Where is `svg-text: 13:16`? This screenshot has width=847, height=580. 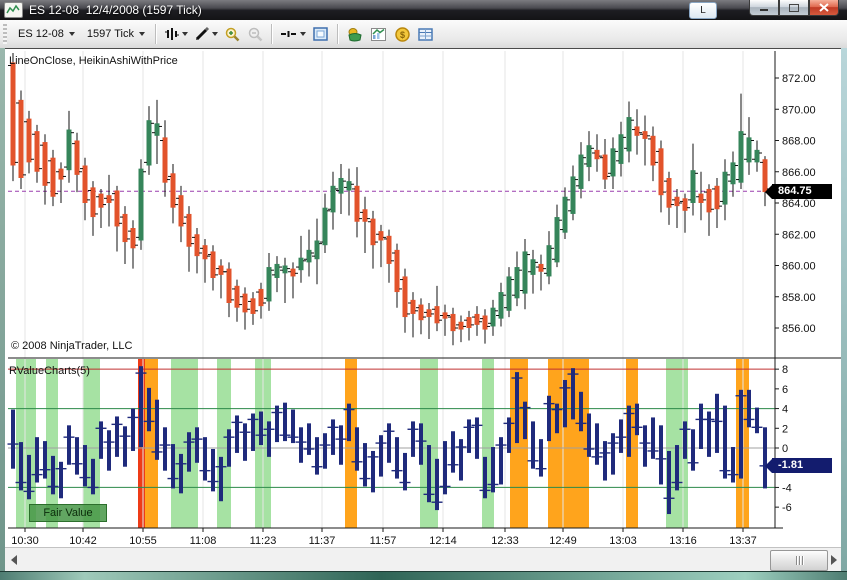
svg-text: 13:16 is located at coordinates (683, 541).